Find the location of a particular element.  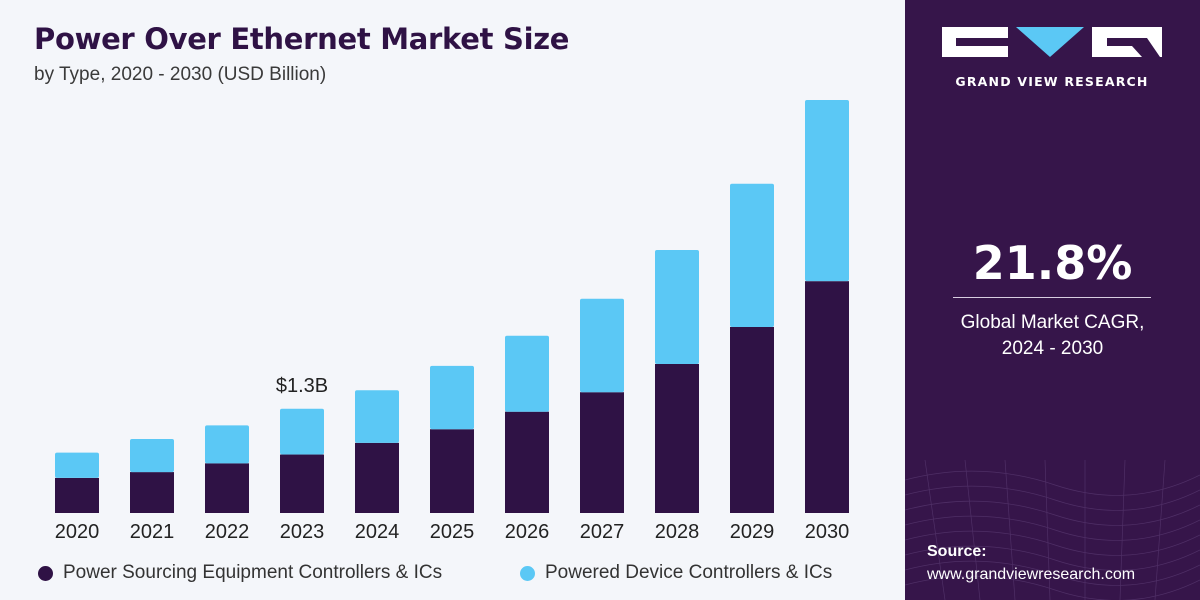

source-label: Source: is located at coordinates (957, 551).